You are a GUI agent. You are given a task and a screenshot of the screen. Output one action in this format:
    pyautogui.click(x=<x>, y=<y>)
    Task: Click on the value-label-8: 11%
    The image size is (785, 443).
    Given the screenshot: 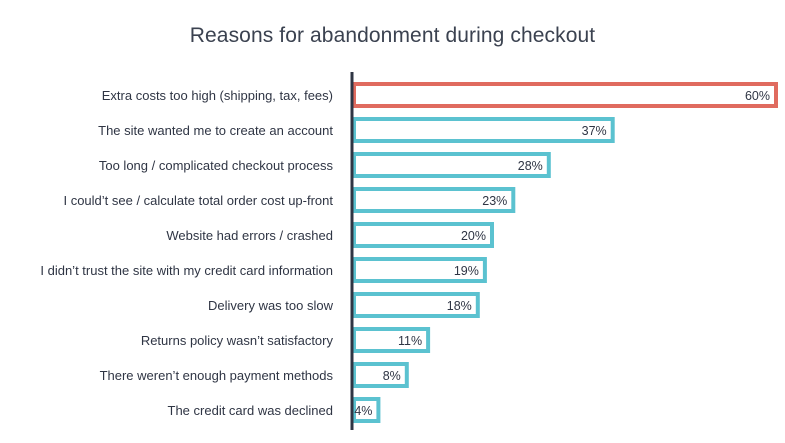 What is the action you would take?
    pyautogui.click(x=410, y=341)
    